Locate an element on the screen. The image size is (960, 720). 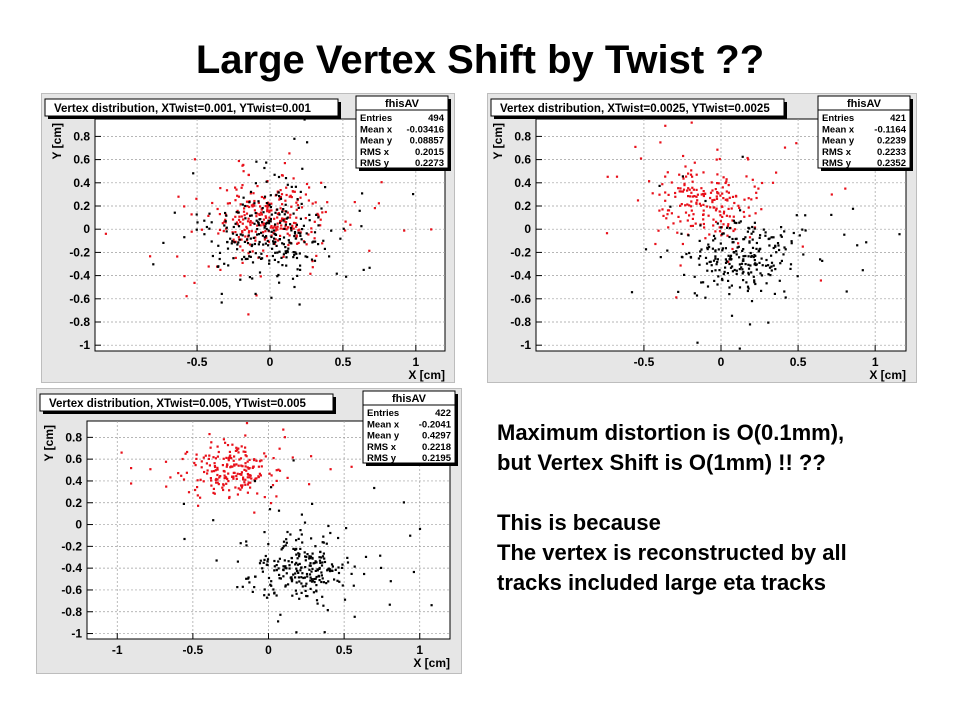
stats-value: 0.2195 is located at coordinates (437, 458).